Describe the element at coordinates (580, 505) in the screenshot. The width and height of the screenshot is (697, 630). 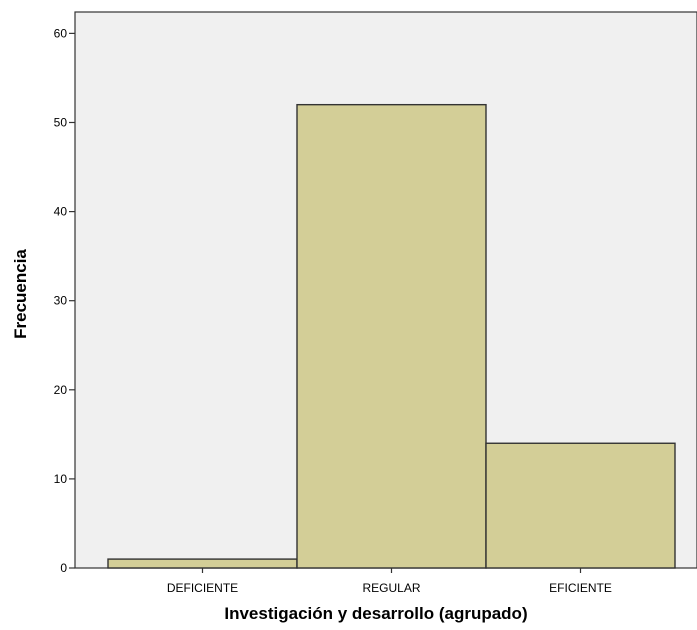
I see `bar-eficiente` at that location.